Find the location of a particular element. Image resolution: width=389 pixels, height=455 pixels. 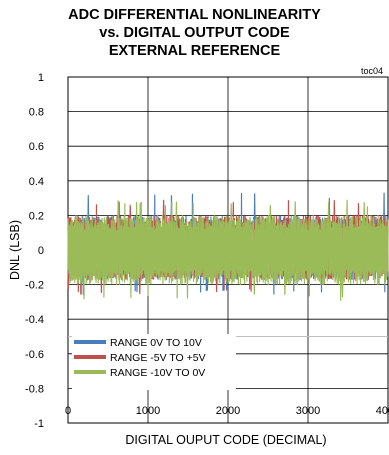

x-tick-label: 0 is located at coordinates (68, 411).